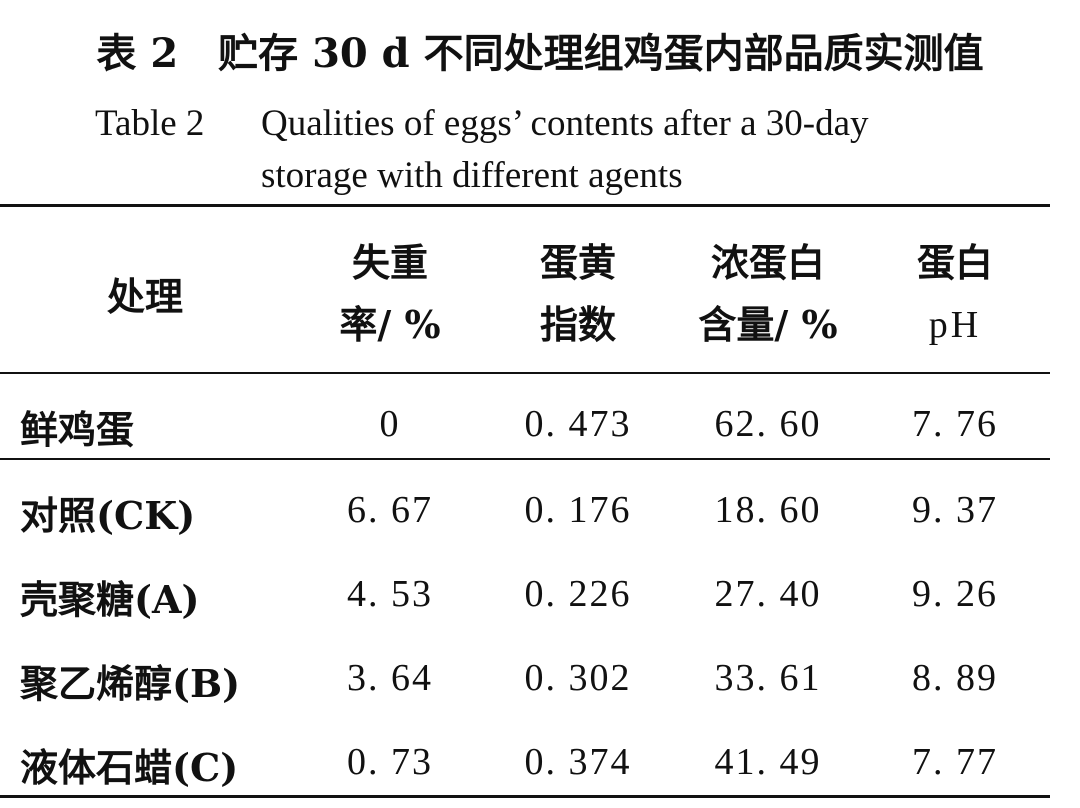 The height and width of the screenshot is (808, 1080). What do you see at coordinates (578, 294) in the screenshot?
I see `header-yolk-index: 蛋黄 指数` at bounding box center [578, 294].